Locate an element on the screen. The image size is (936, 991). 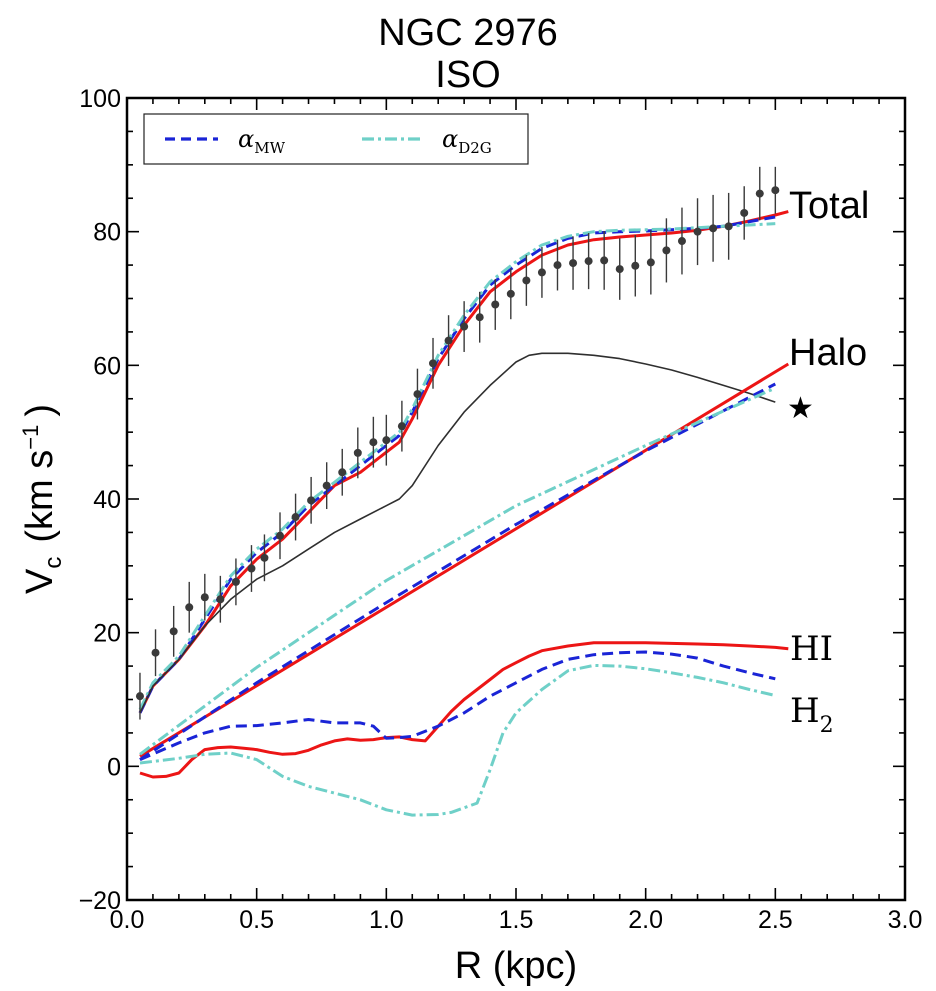
label-halo: Halo is located at coordinates (828, 353).